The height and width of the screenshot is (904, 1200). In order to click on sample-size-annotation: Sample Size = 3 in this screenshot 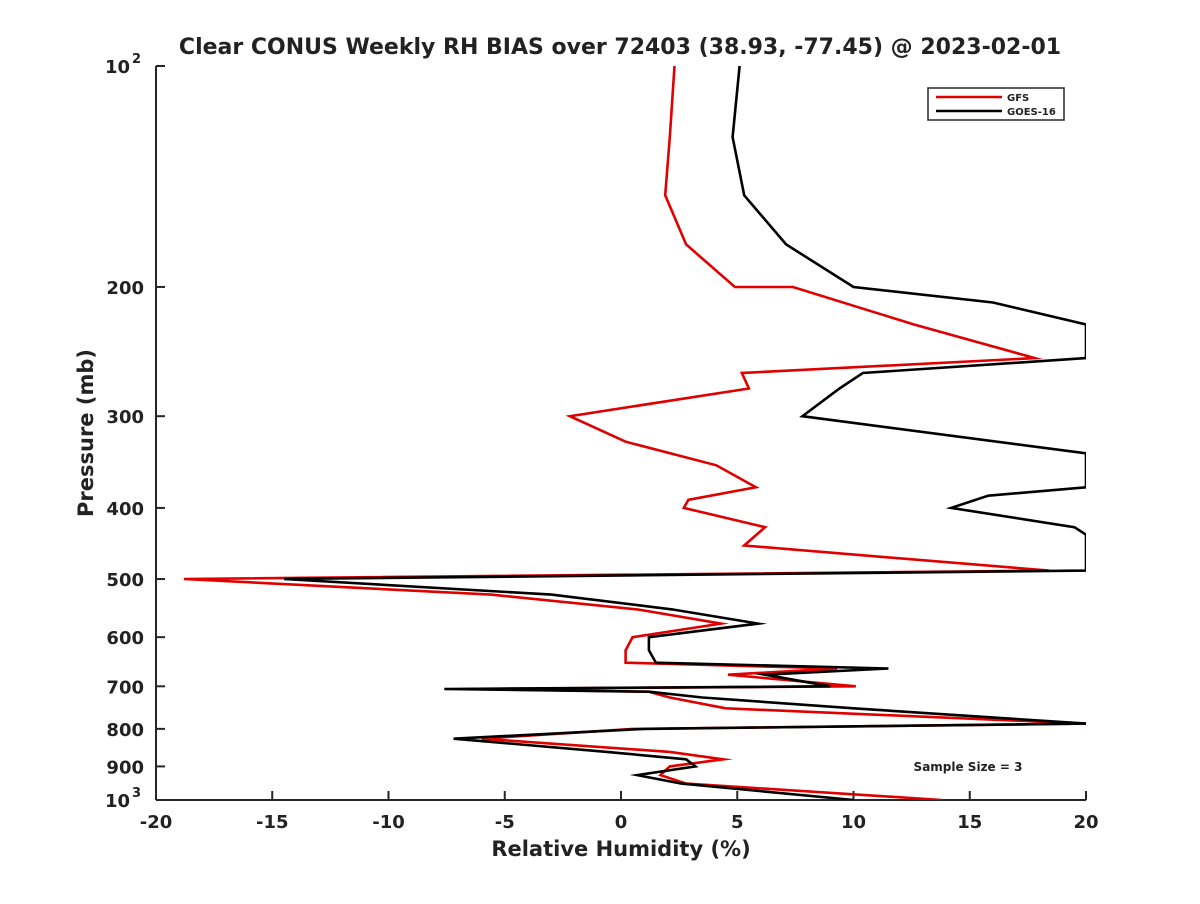, I will do `click(968, 767)`.